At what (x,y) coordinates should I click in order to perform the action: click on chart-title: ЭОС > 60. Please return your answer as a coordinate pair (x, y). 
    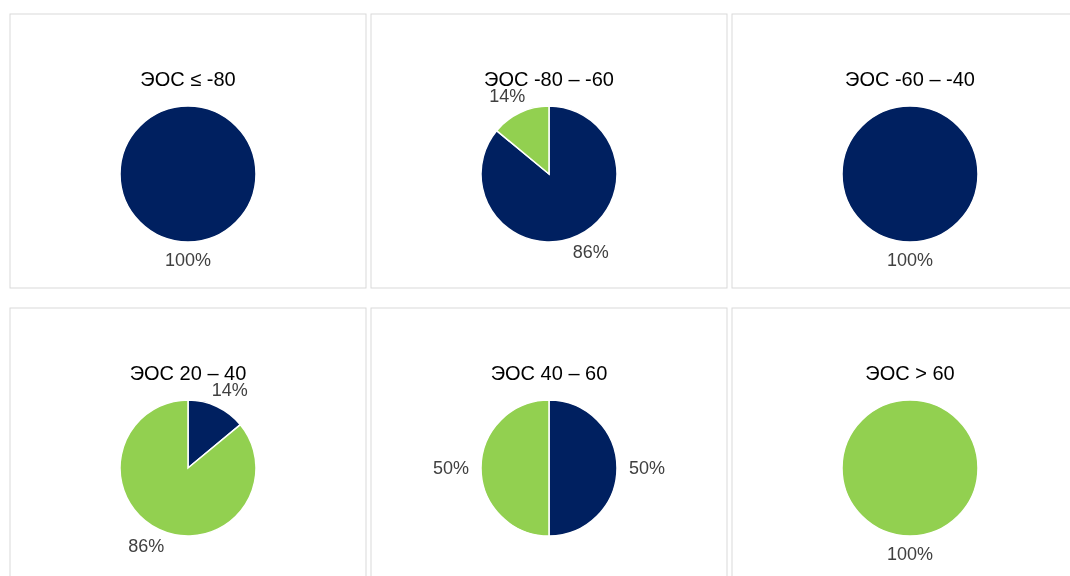
    Looking at the image, I should click on (910, 373).